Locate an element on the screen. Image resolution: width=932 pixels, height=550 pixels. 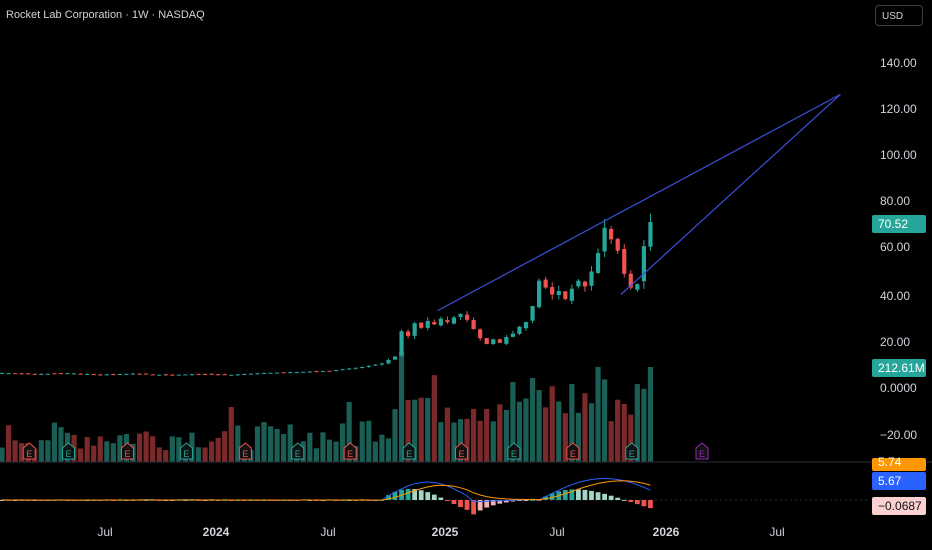
price-axis-tick: 120.00 is located at coordinates (898, 109).